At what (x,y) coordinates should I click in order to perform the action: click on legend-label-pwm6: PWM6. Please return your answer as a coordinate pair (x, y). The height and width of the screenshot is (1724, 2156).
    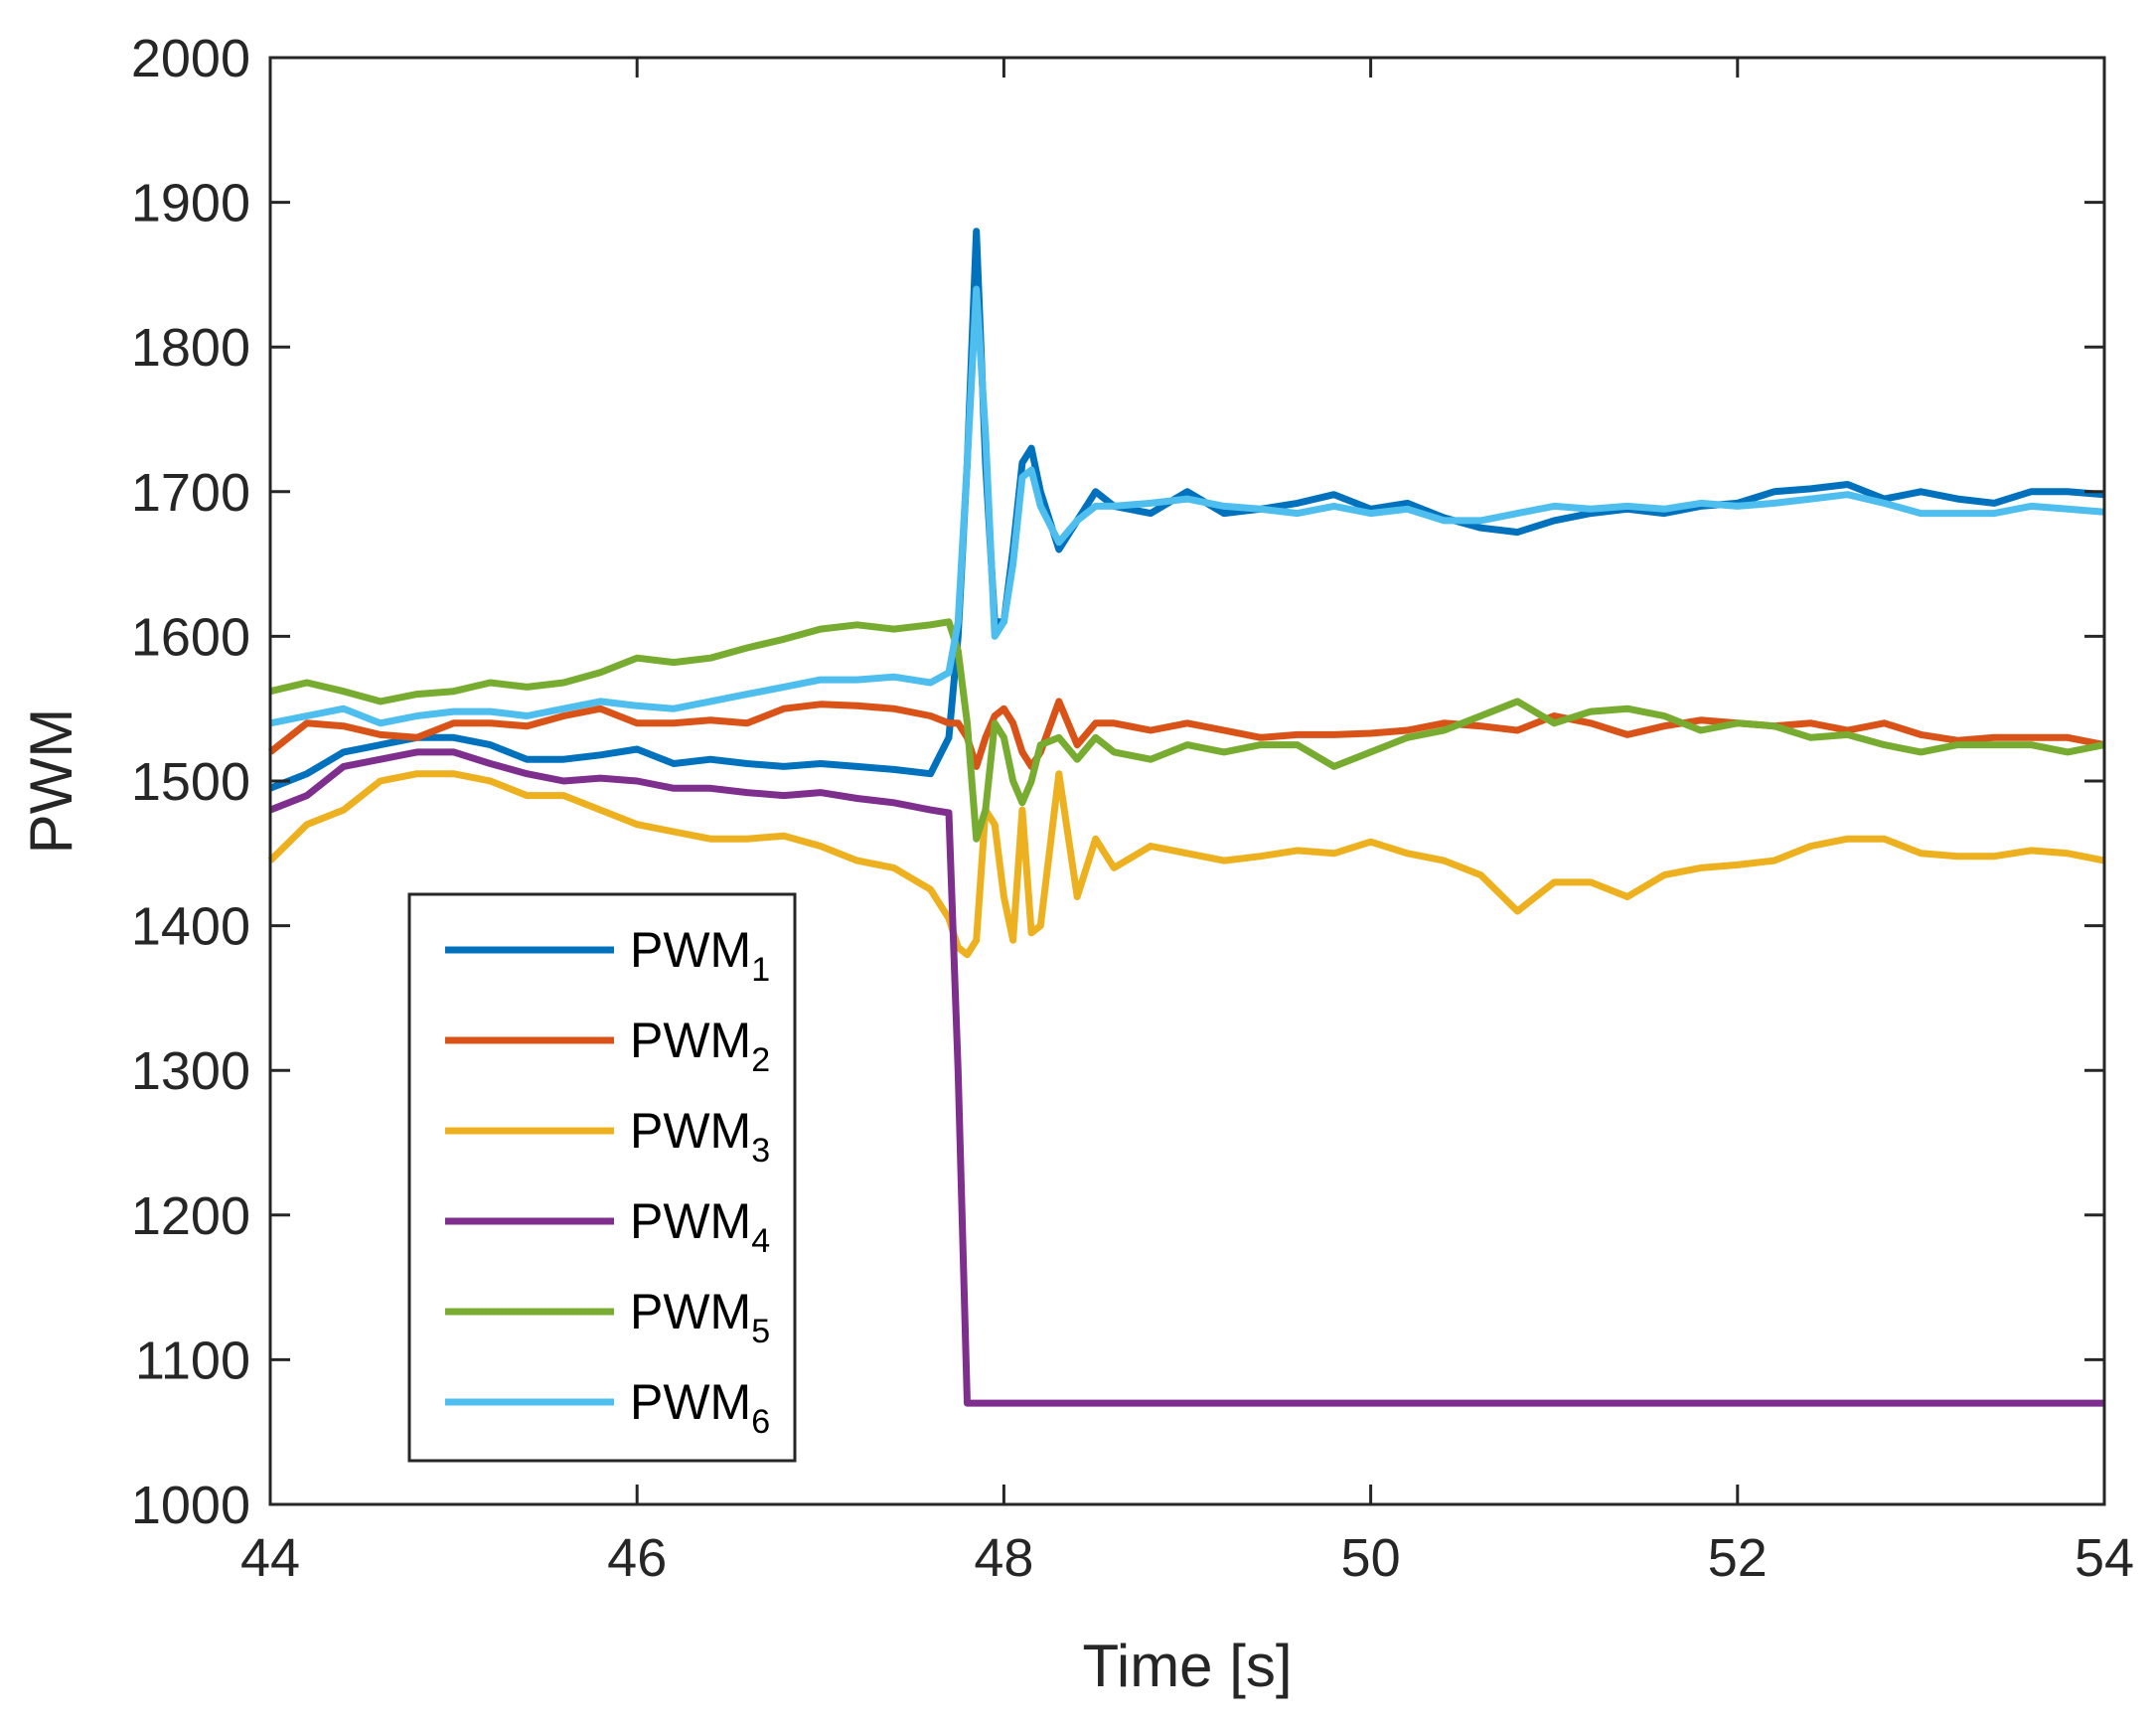
    Looking at the image, I should click on (700, 1407).